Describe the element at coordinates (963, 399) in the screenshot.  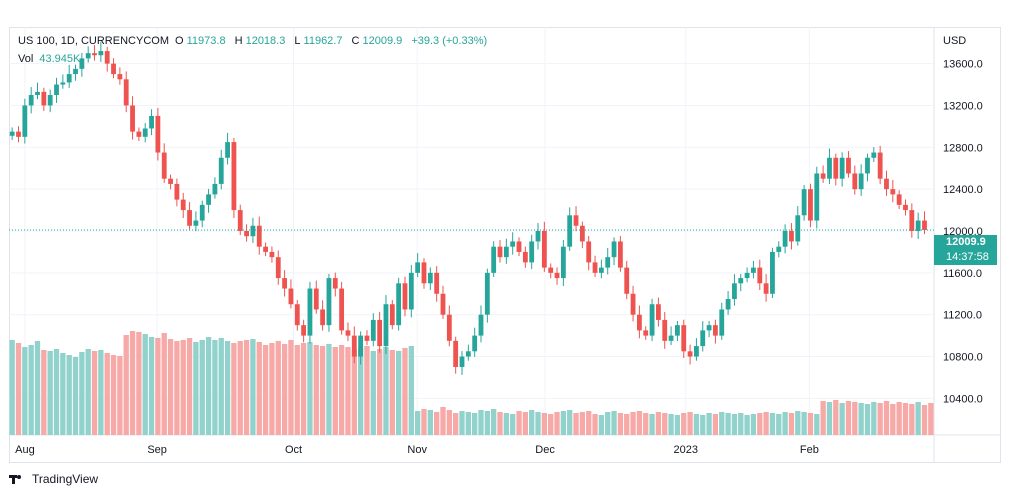
I see `y-tick-label: 10400.0` at that location.